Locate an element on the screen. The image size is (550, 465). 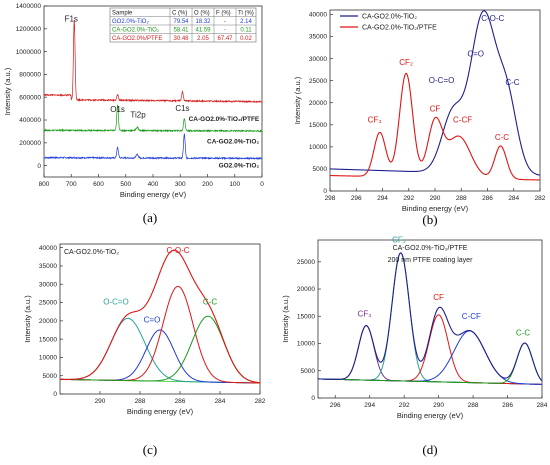
table-header: C (%) is located at coordinates (179, 14).